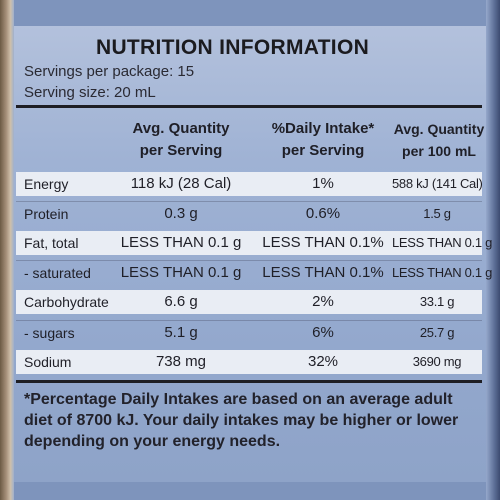  I want to click on panel-title: NUTRITION INFORMATION, so click(233, 47).